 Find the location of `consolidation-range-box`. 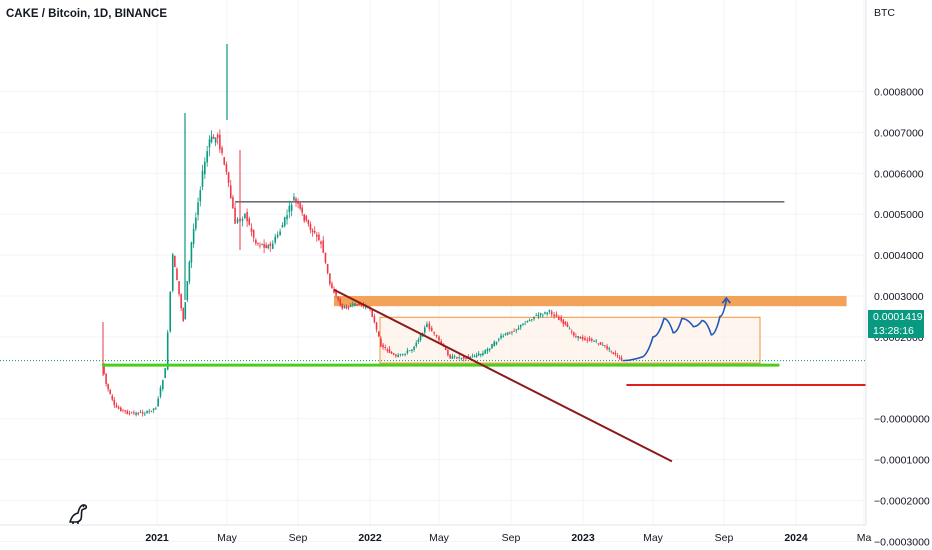

consolidation-range-box is located at coordinates (570, 340).